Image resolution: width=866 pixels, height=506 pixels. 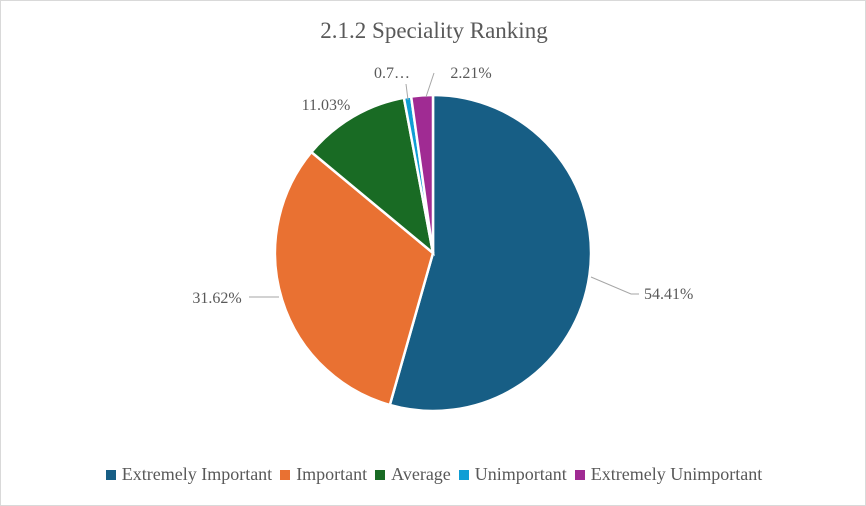 I want to click on legend-item: Important, so click(x=323, y=474).